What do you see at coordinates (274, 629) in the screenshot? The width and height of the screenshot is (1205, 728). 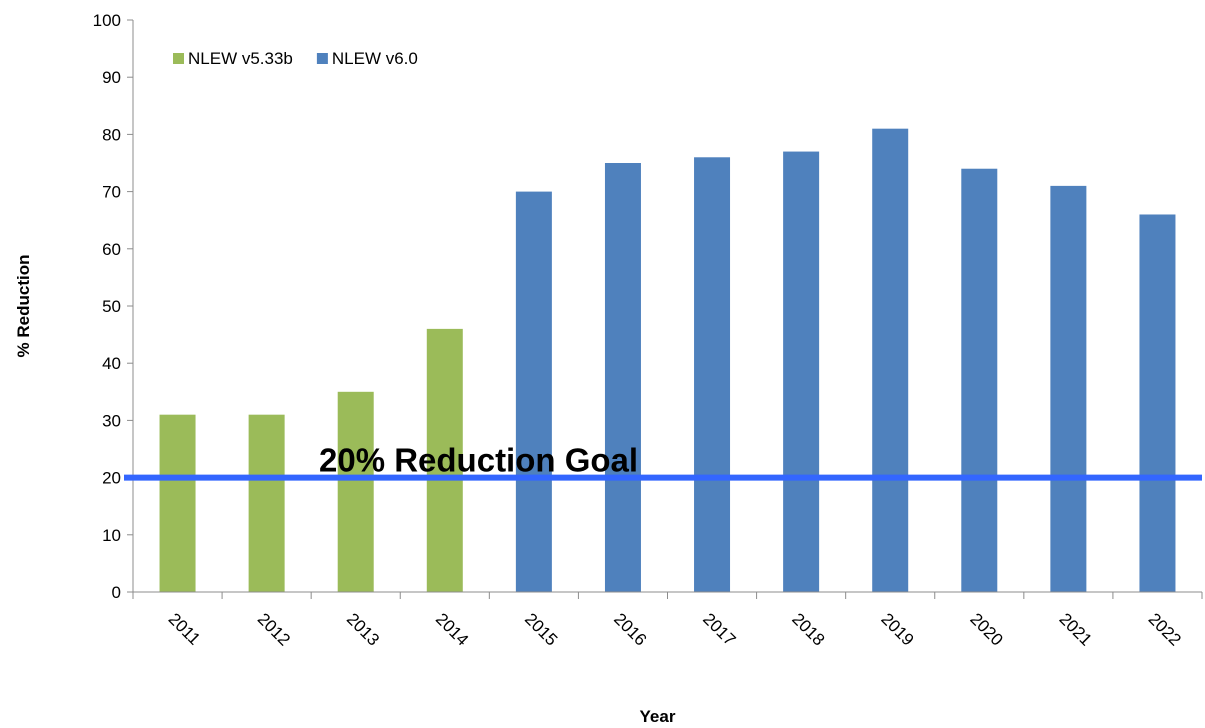 I see `x-tick-label: 2012` at bounding box center [274, 629].